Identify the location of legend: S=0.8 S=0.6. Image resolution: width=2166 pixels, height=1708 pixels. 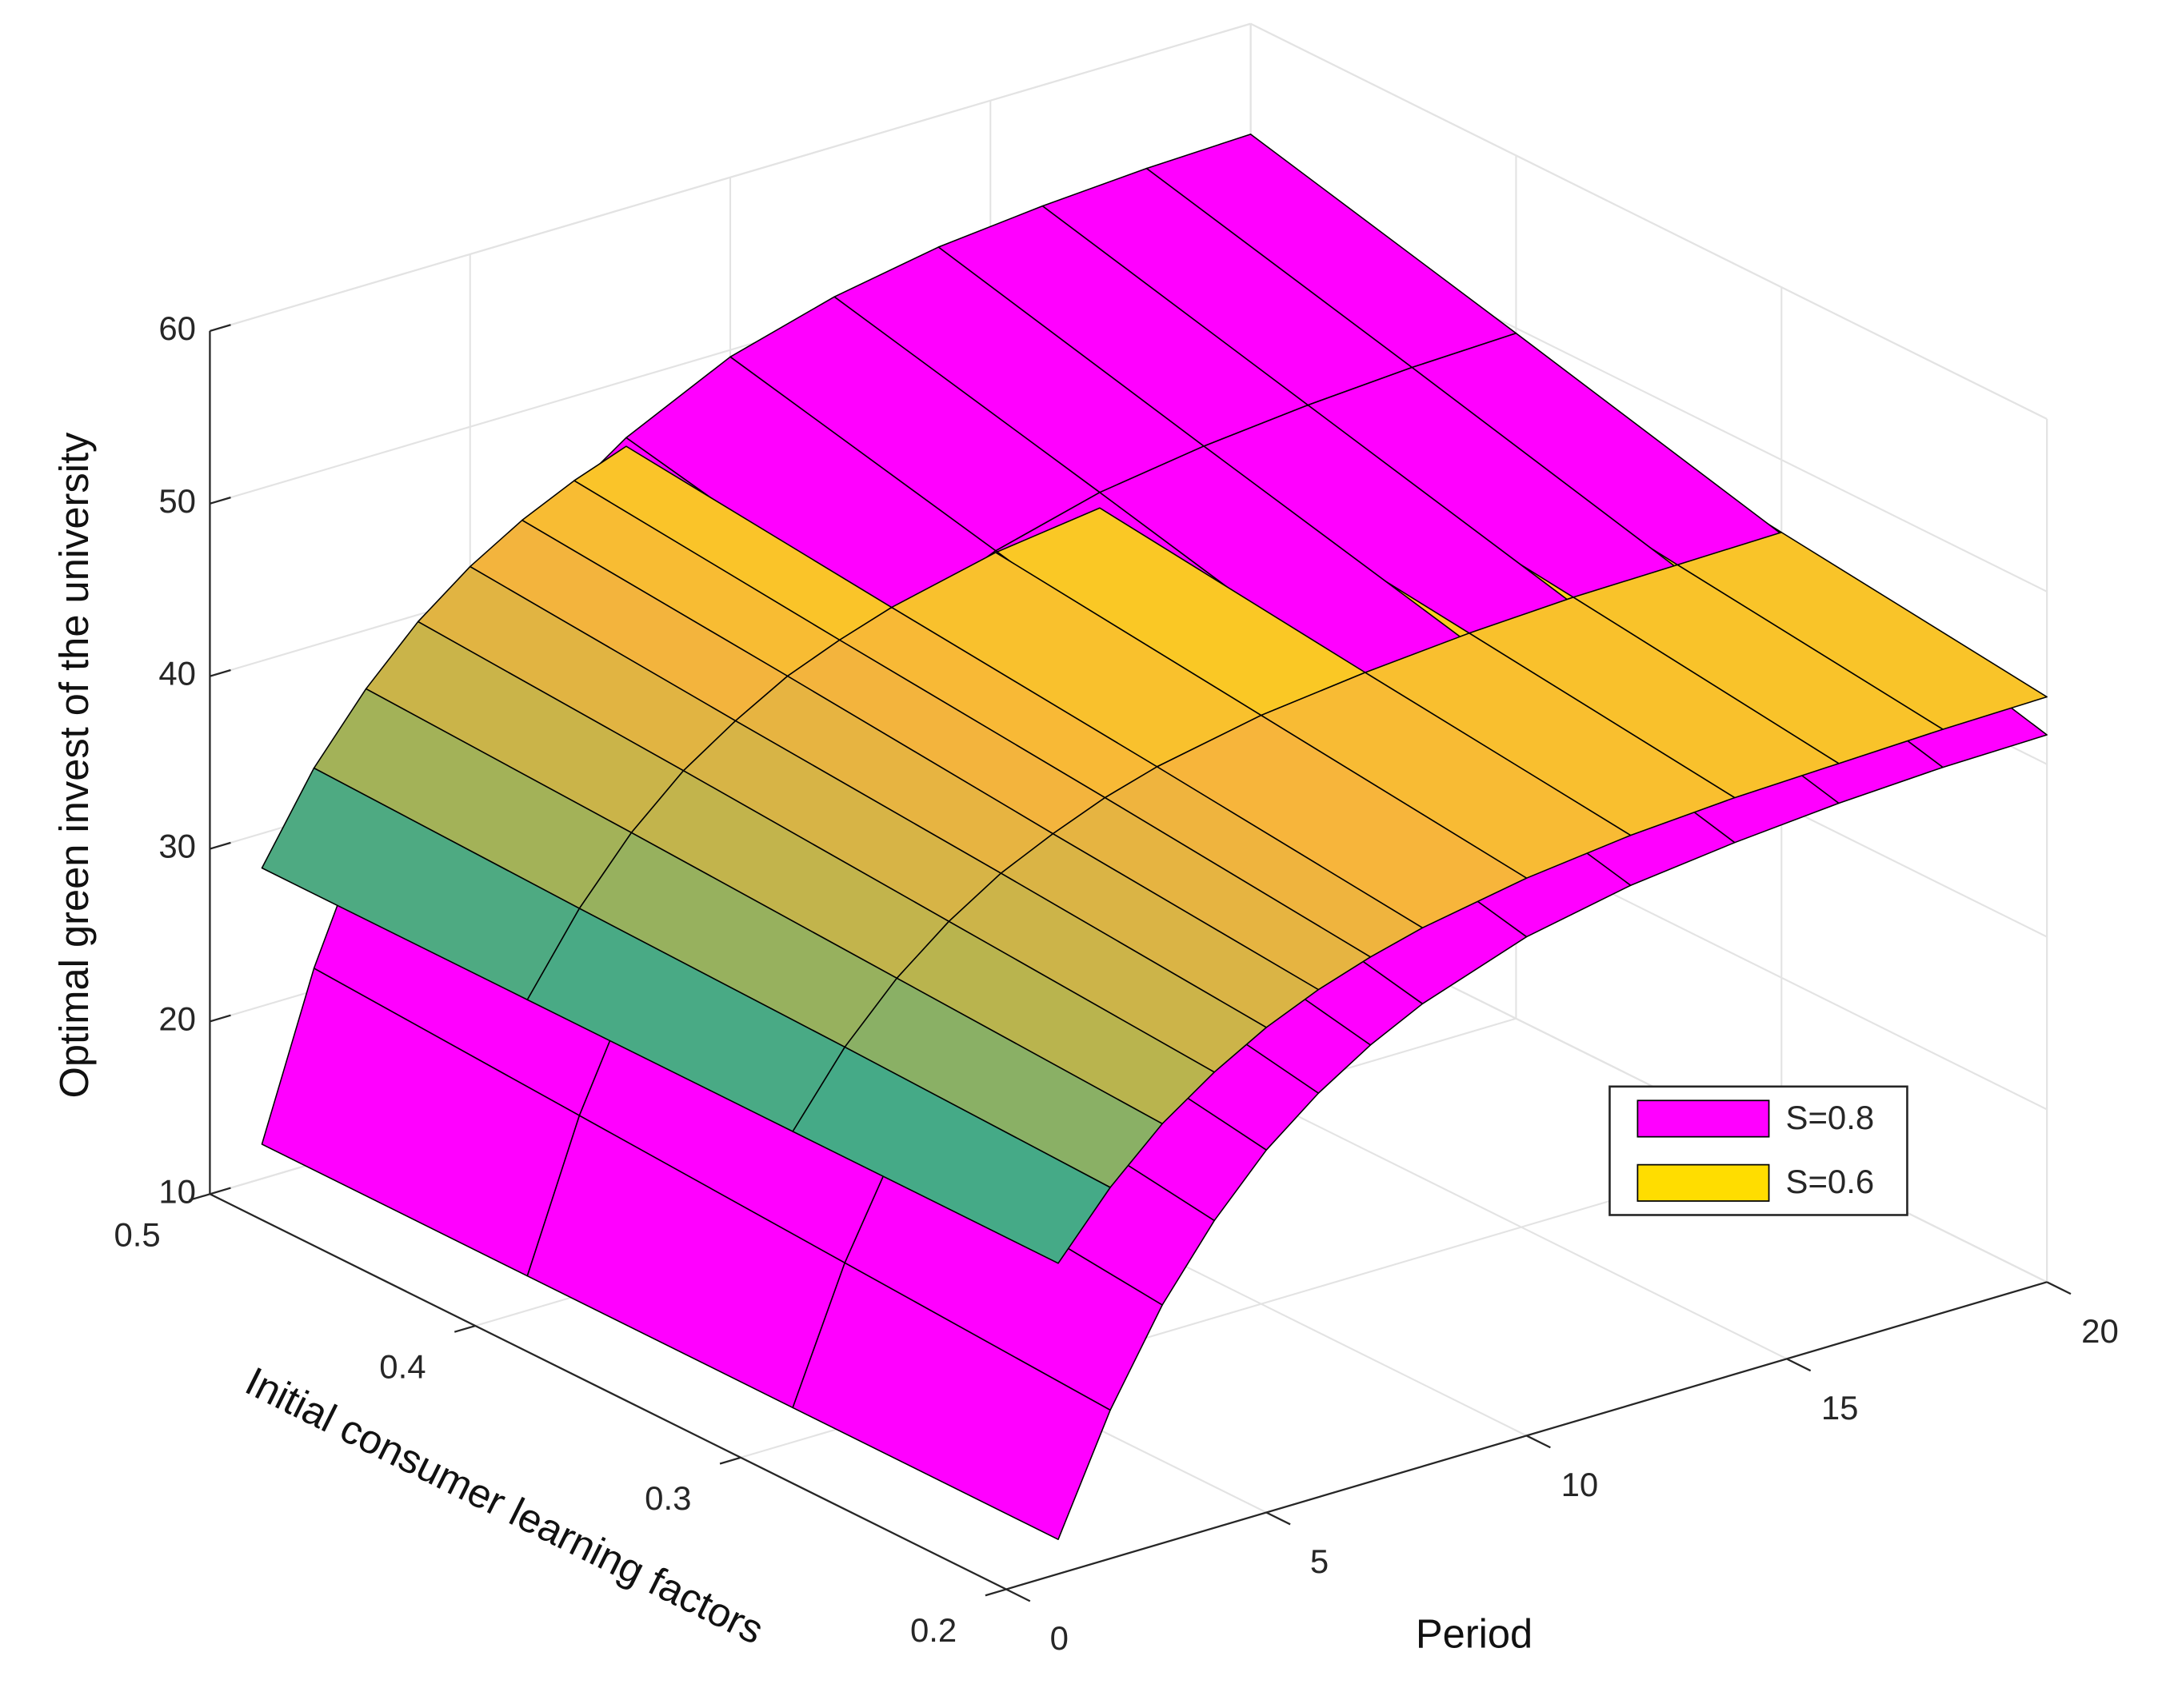
(1758, 1150).